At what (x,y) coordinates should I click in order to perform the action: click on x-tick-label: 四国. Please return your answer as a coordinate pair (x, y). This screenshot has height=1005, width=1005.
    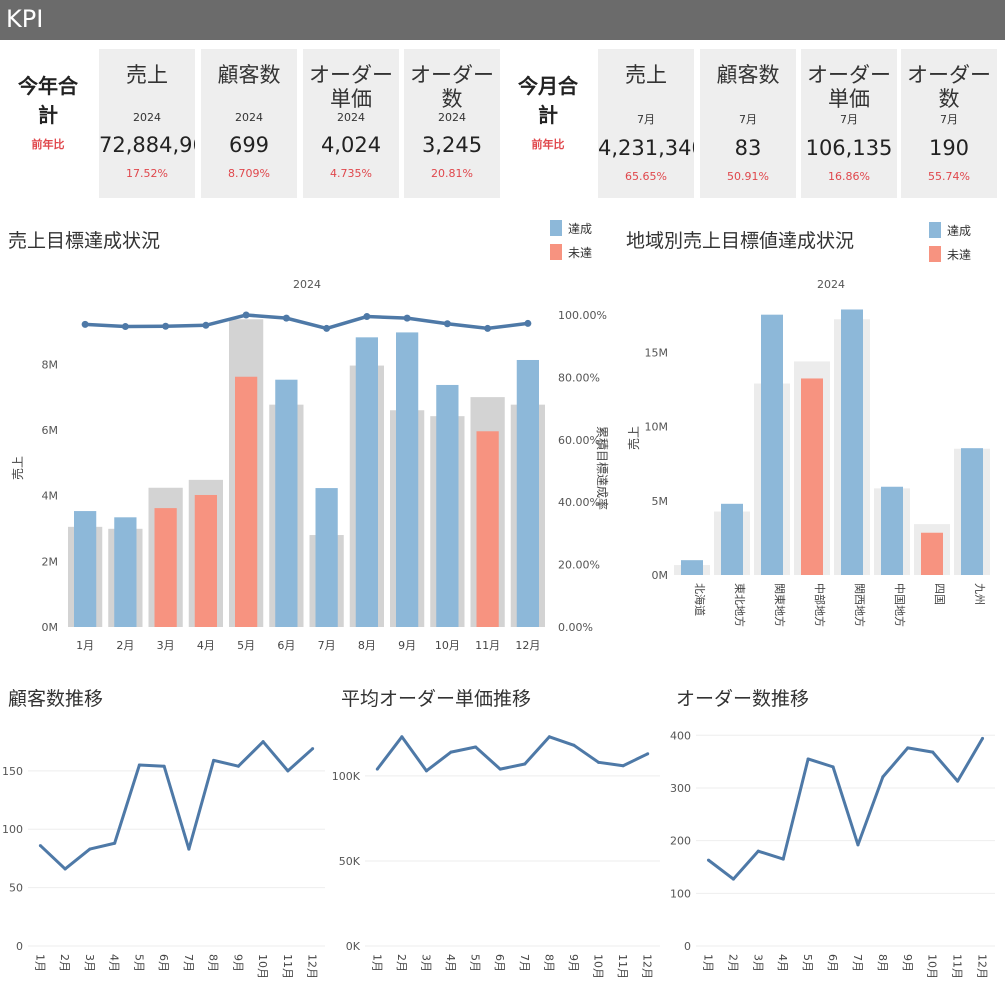
    Looking at the image, I should click on (939, 594).